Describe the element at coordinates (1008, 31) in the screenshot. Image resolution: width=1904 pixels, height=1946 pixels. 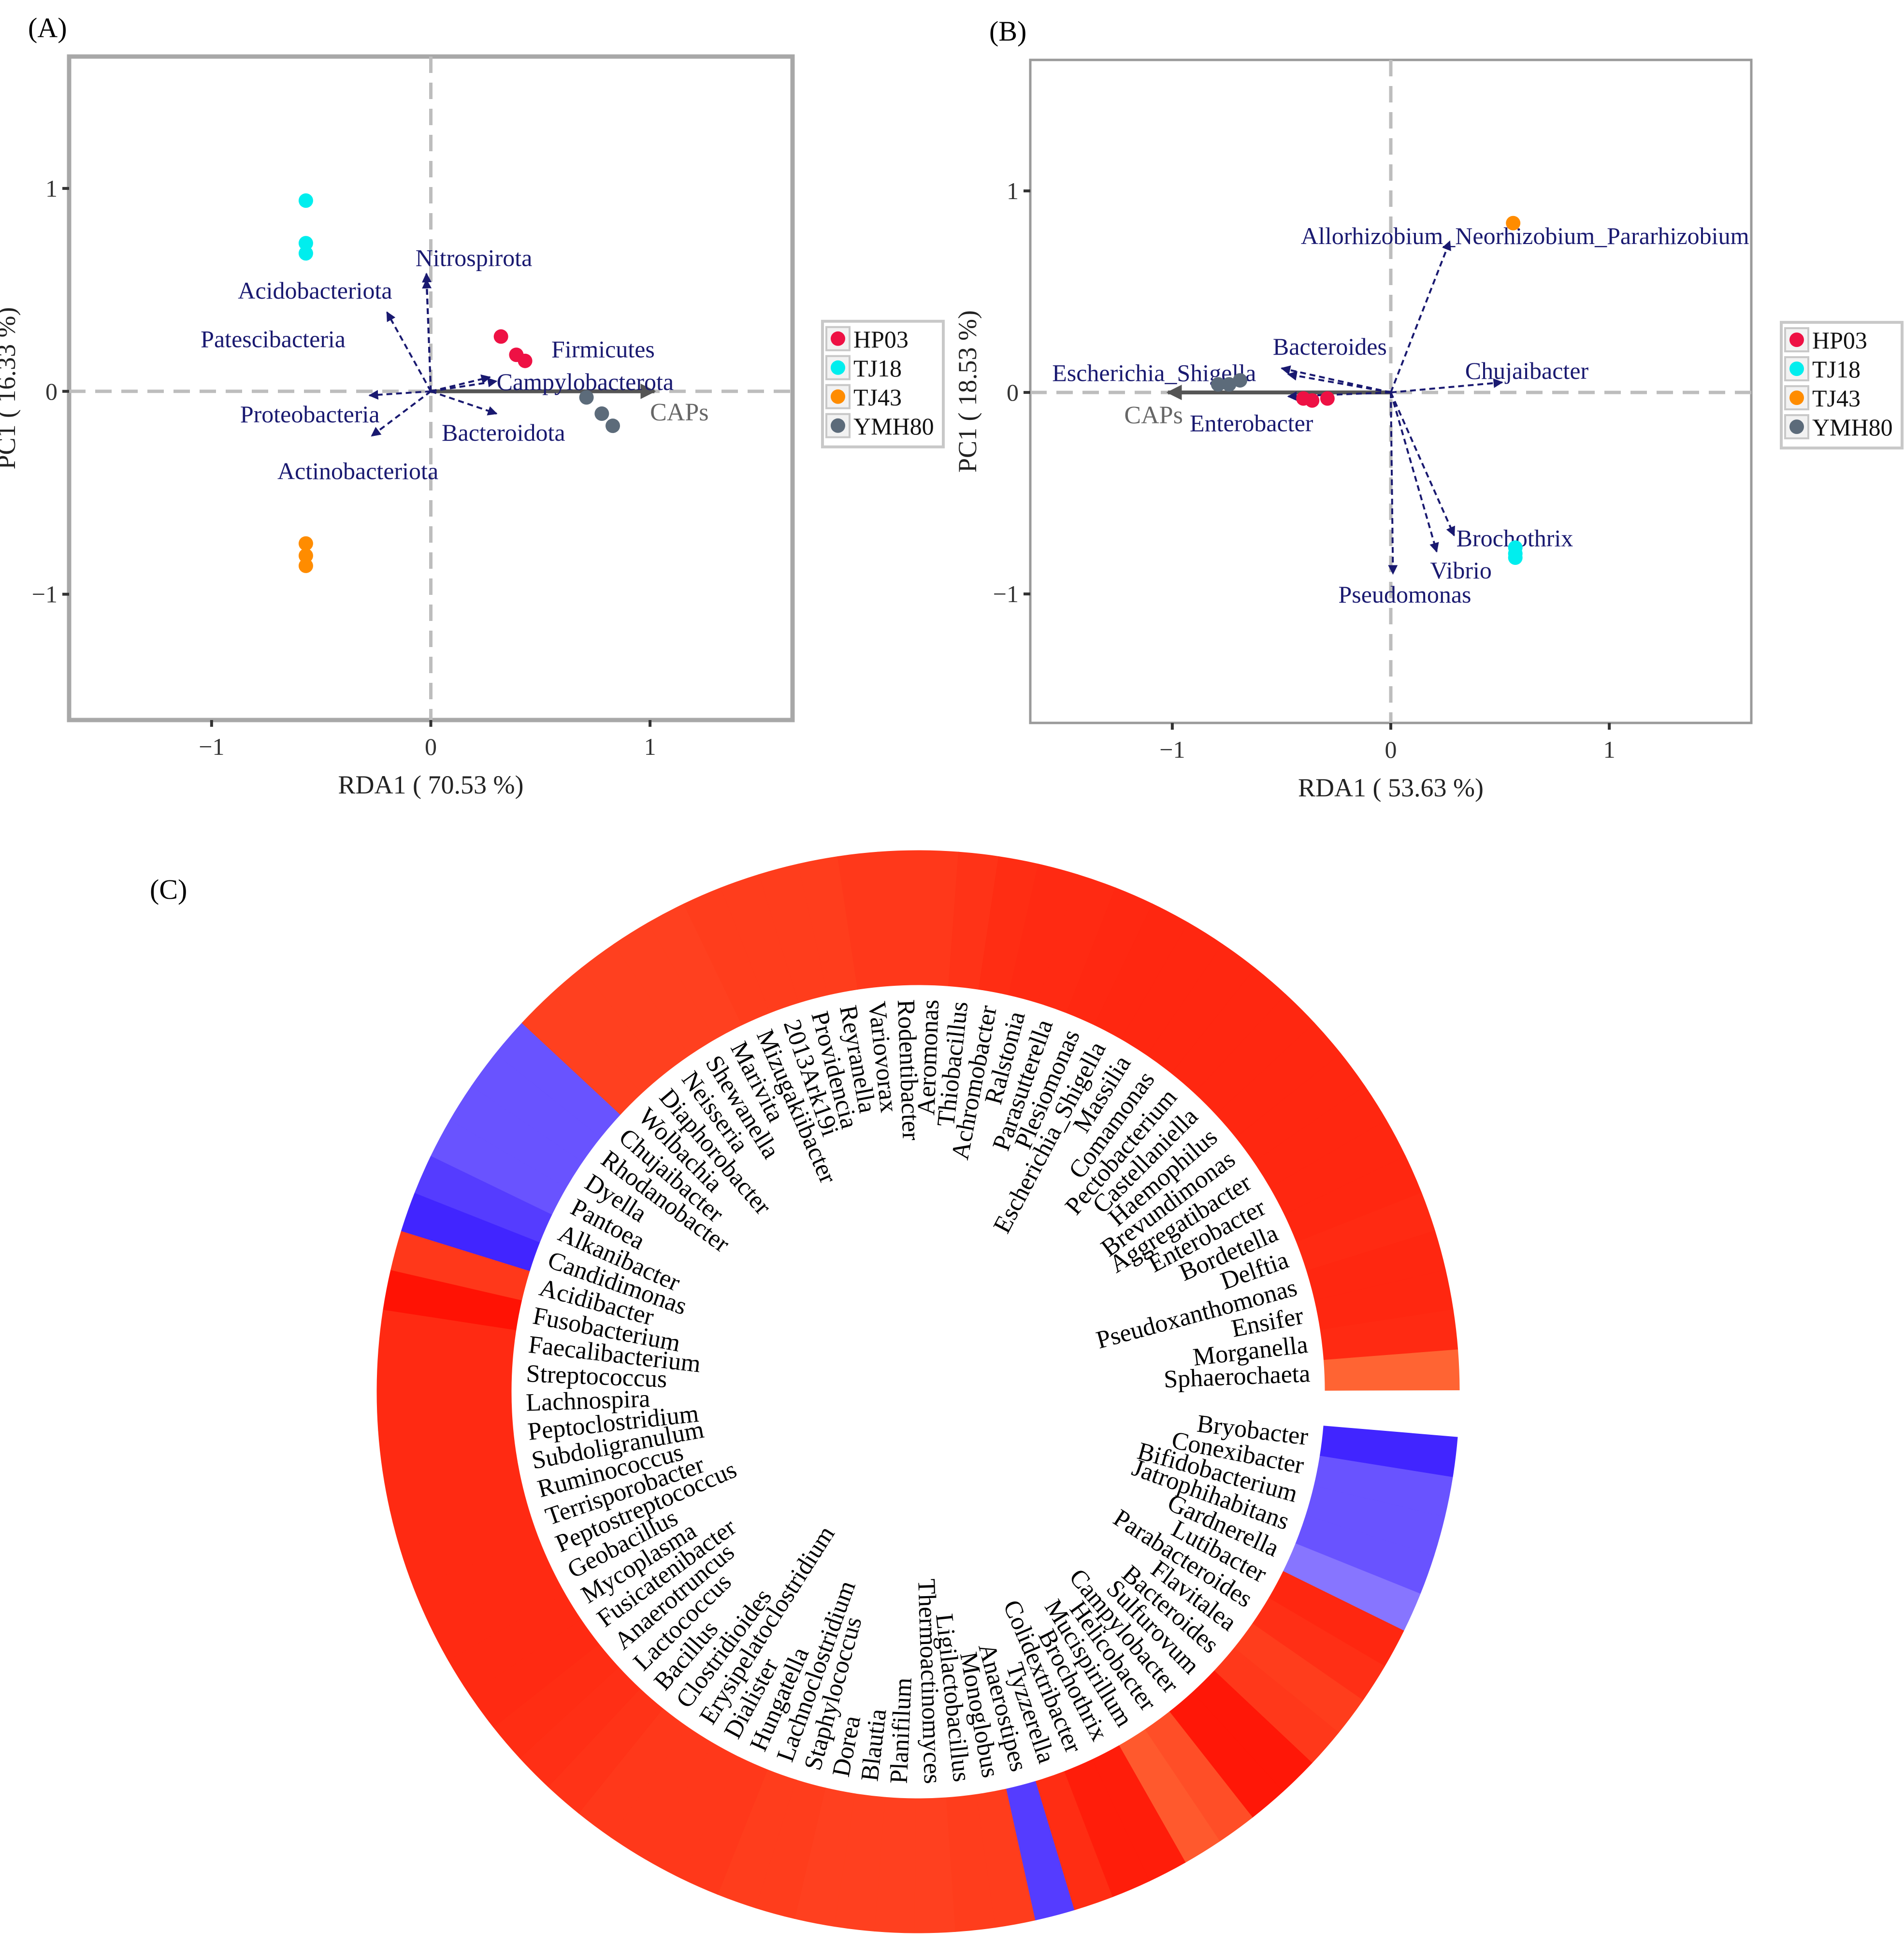
I see `panel-label: (B)` at that location.